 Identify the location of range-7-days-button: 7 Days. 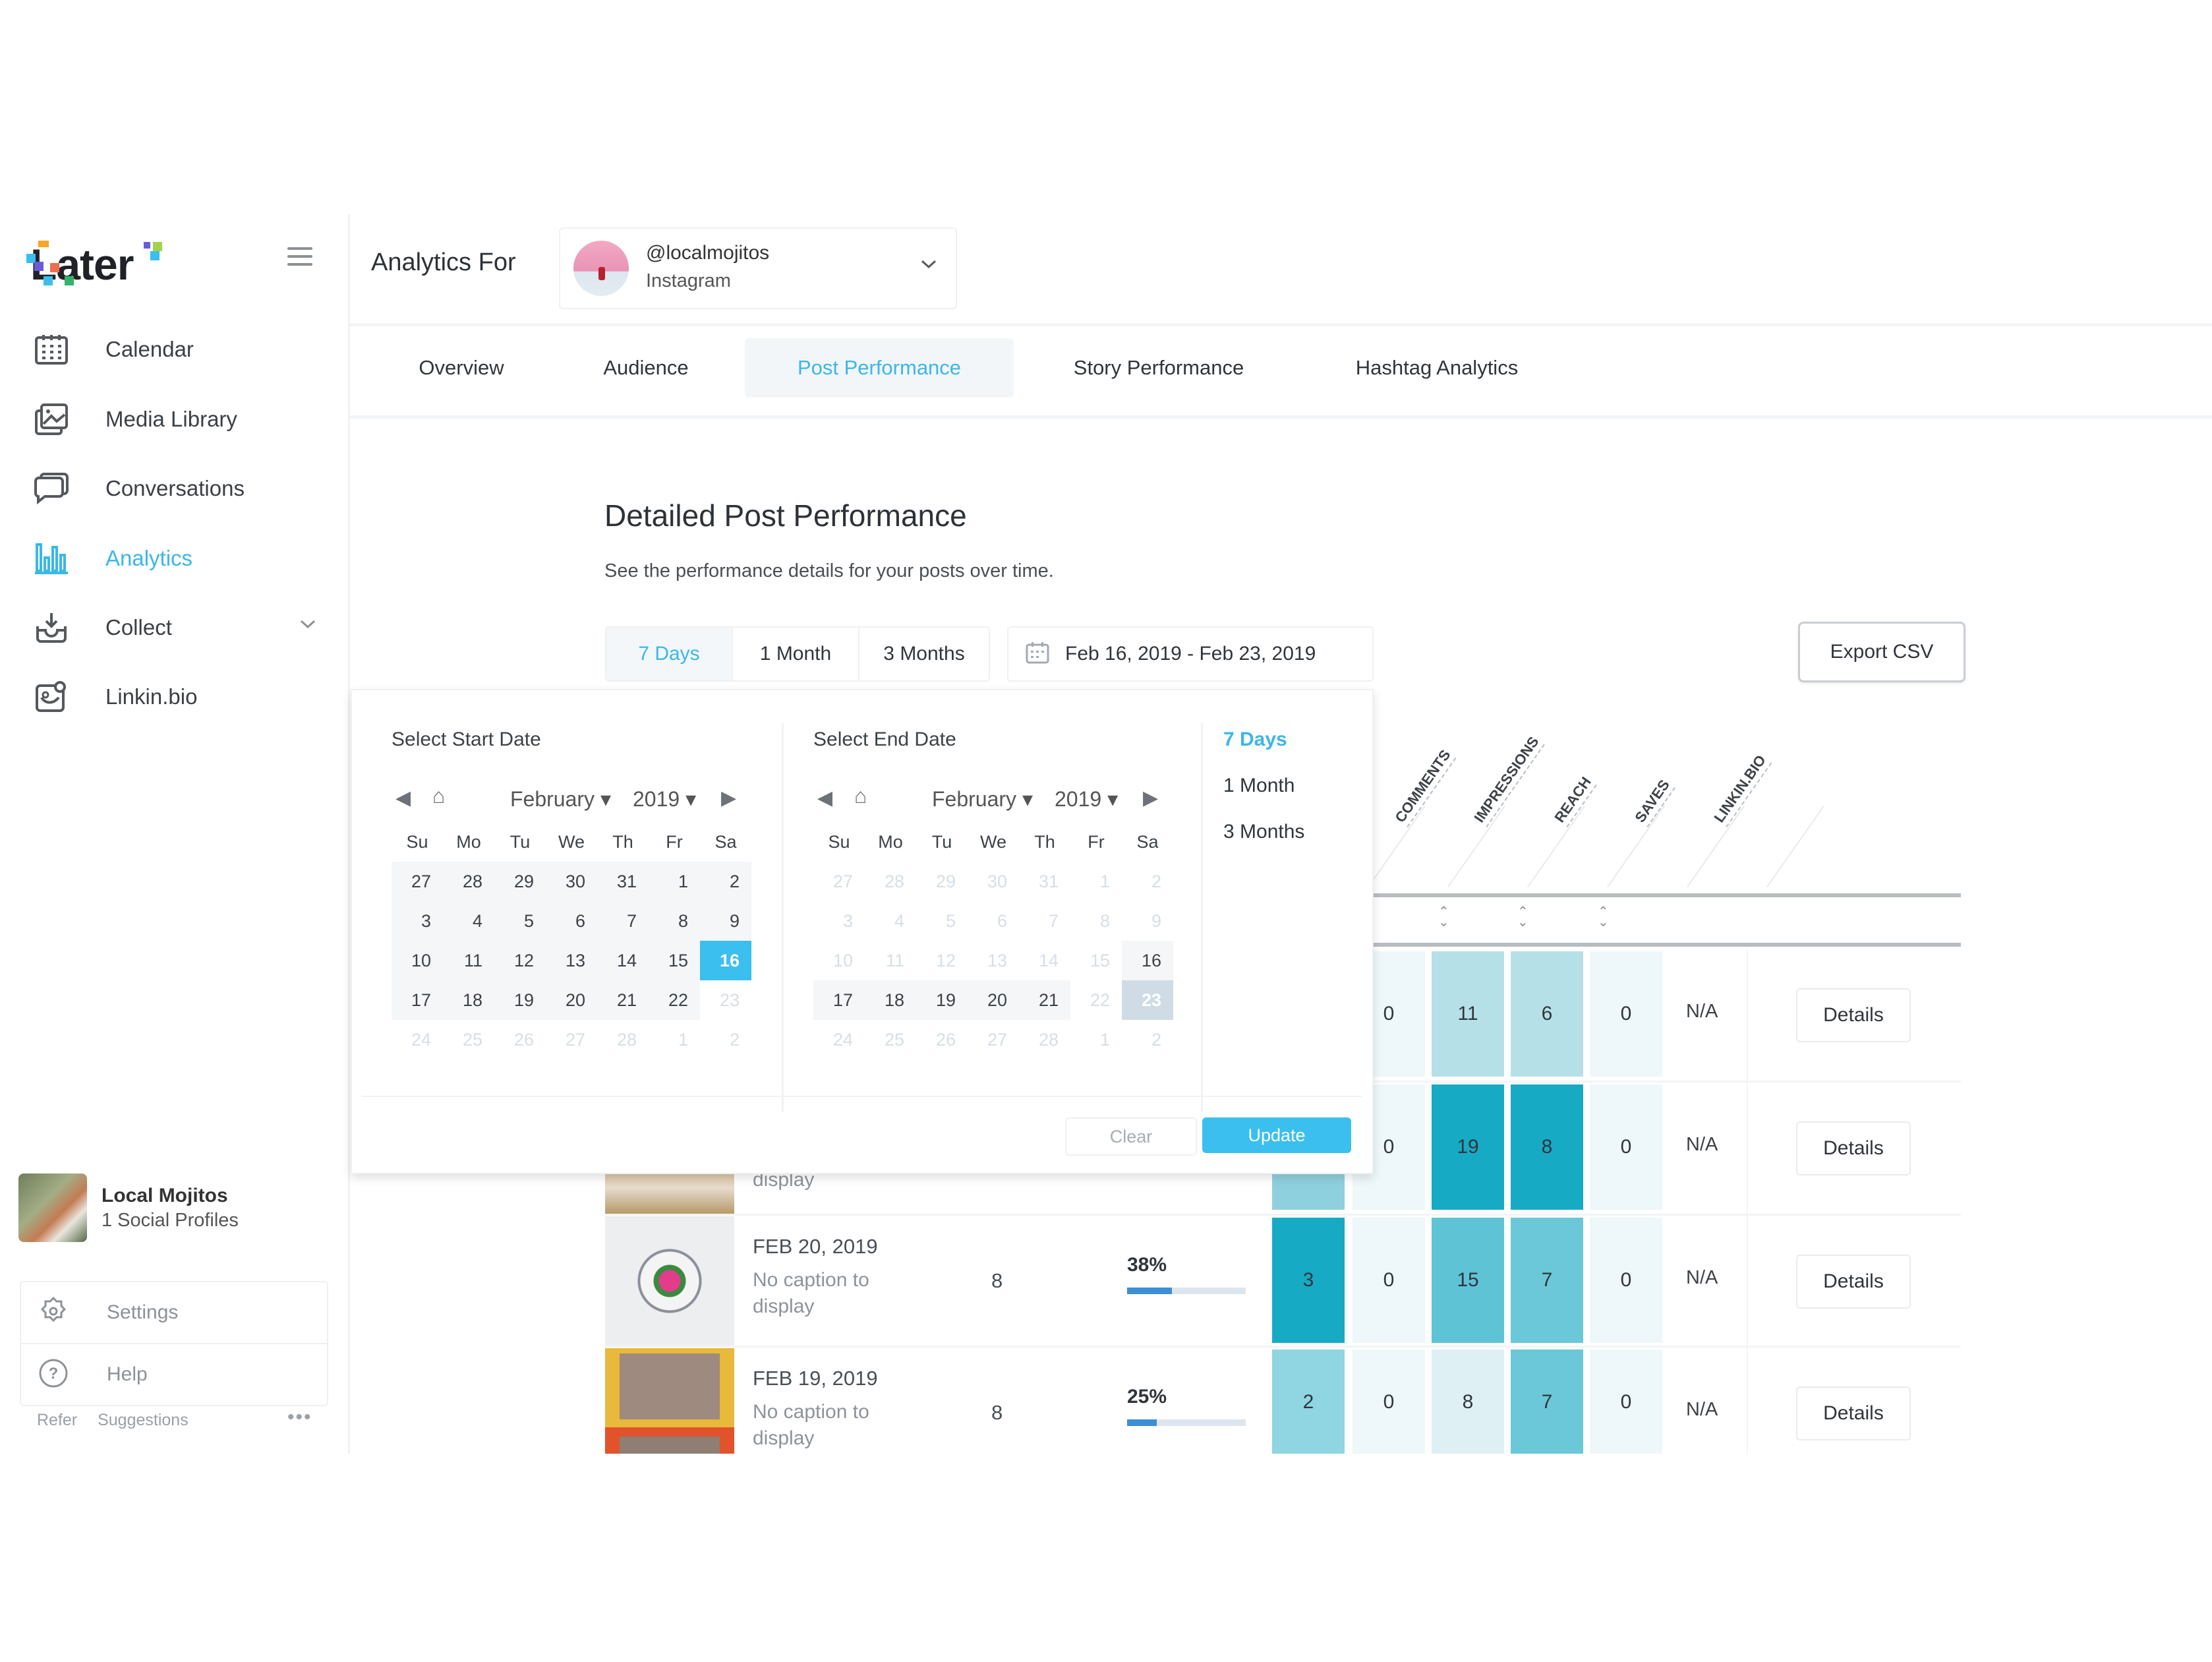
(669, 654).